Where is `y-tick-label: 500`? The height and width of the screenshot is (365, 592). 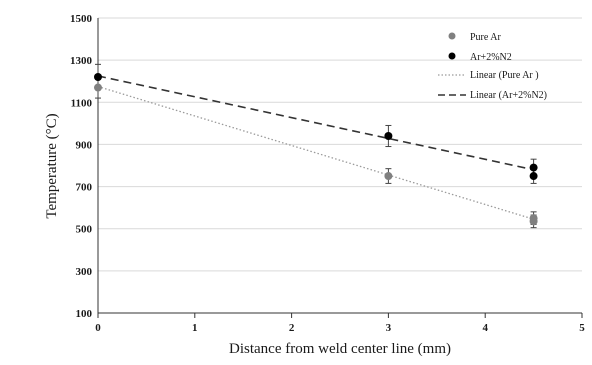 y-tick-label: 500 is located at coordinates (84, 230).